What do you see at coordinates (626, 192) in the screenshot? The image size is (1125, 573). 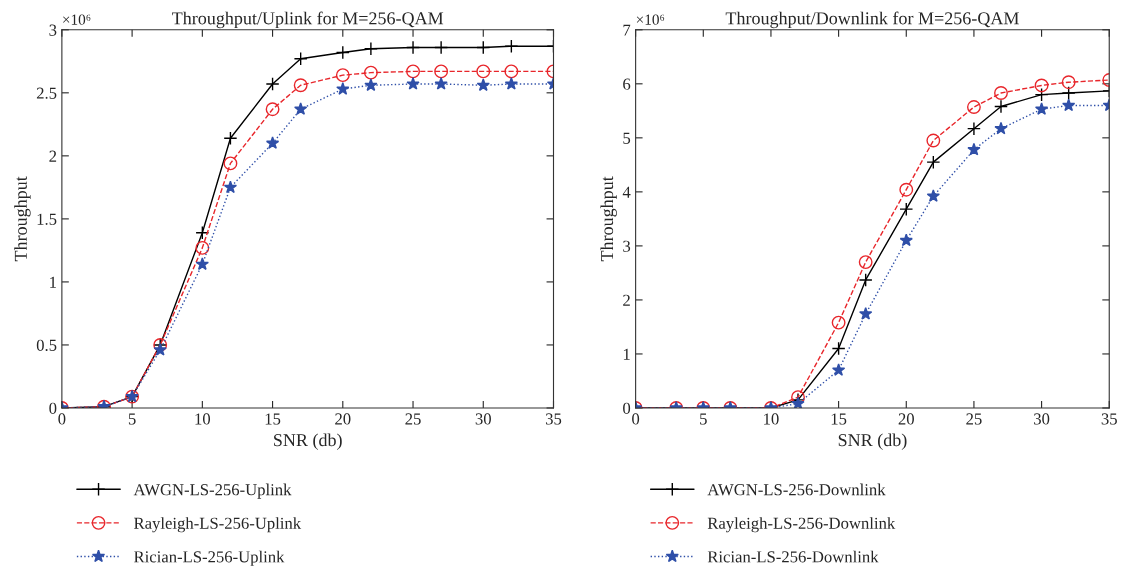 I see `y-tick-label: 4` at bounding box center [626, 192].